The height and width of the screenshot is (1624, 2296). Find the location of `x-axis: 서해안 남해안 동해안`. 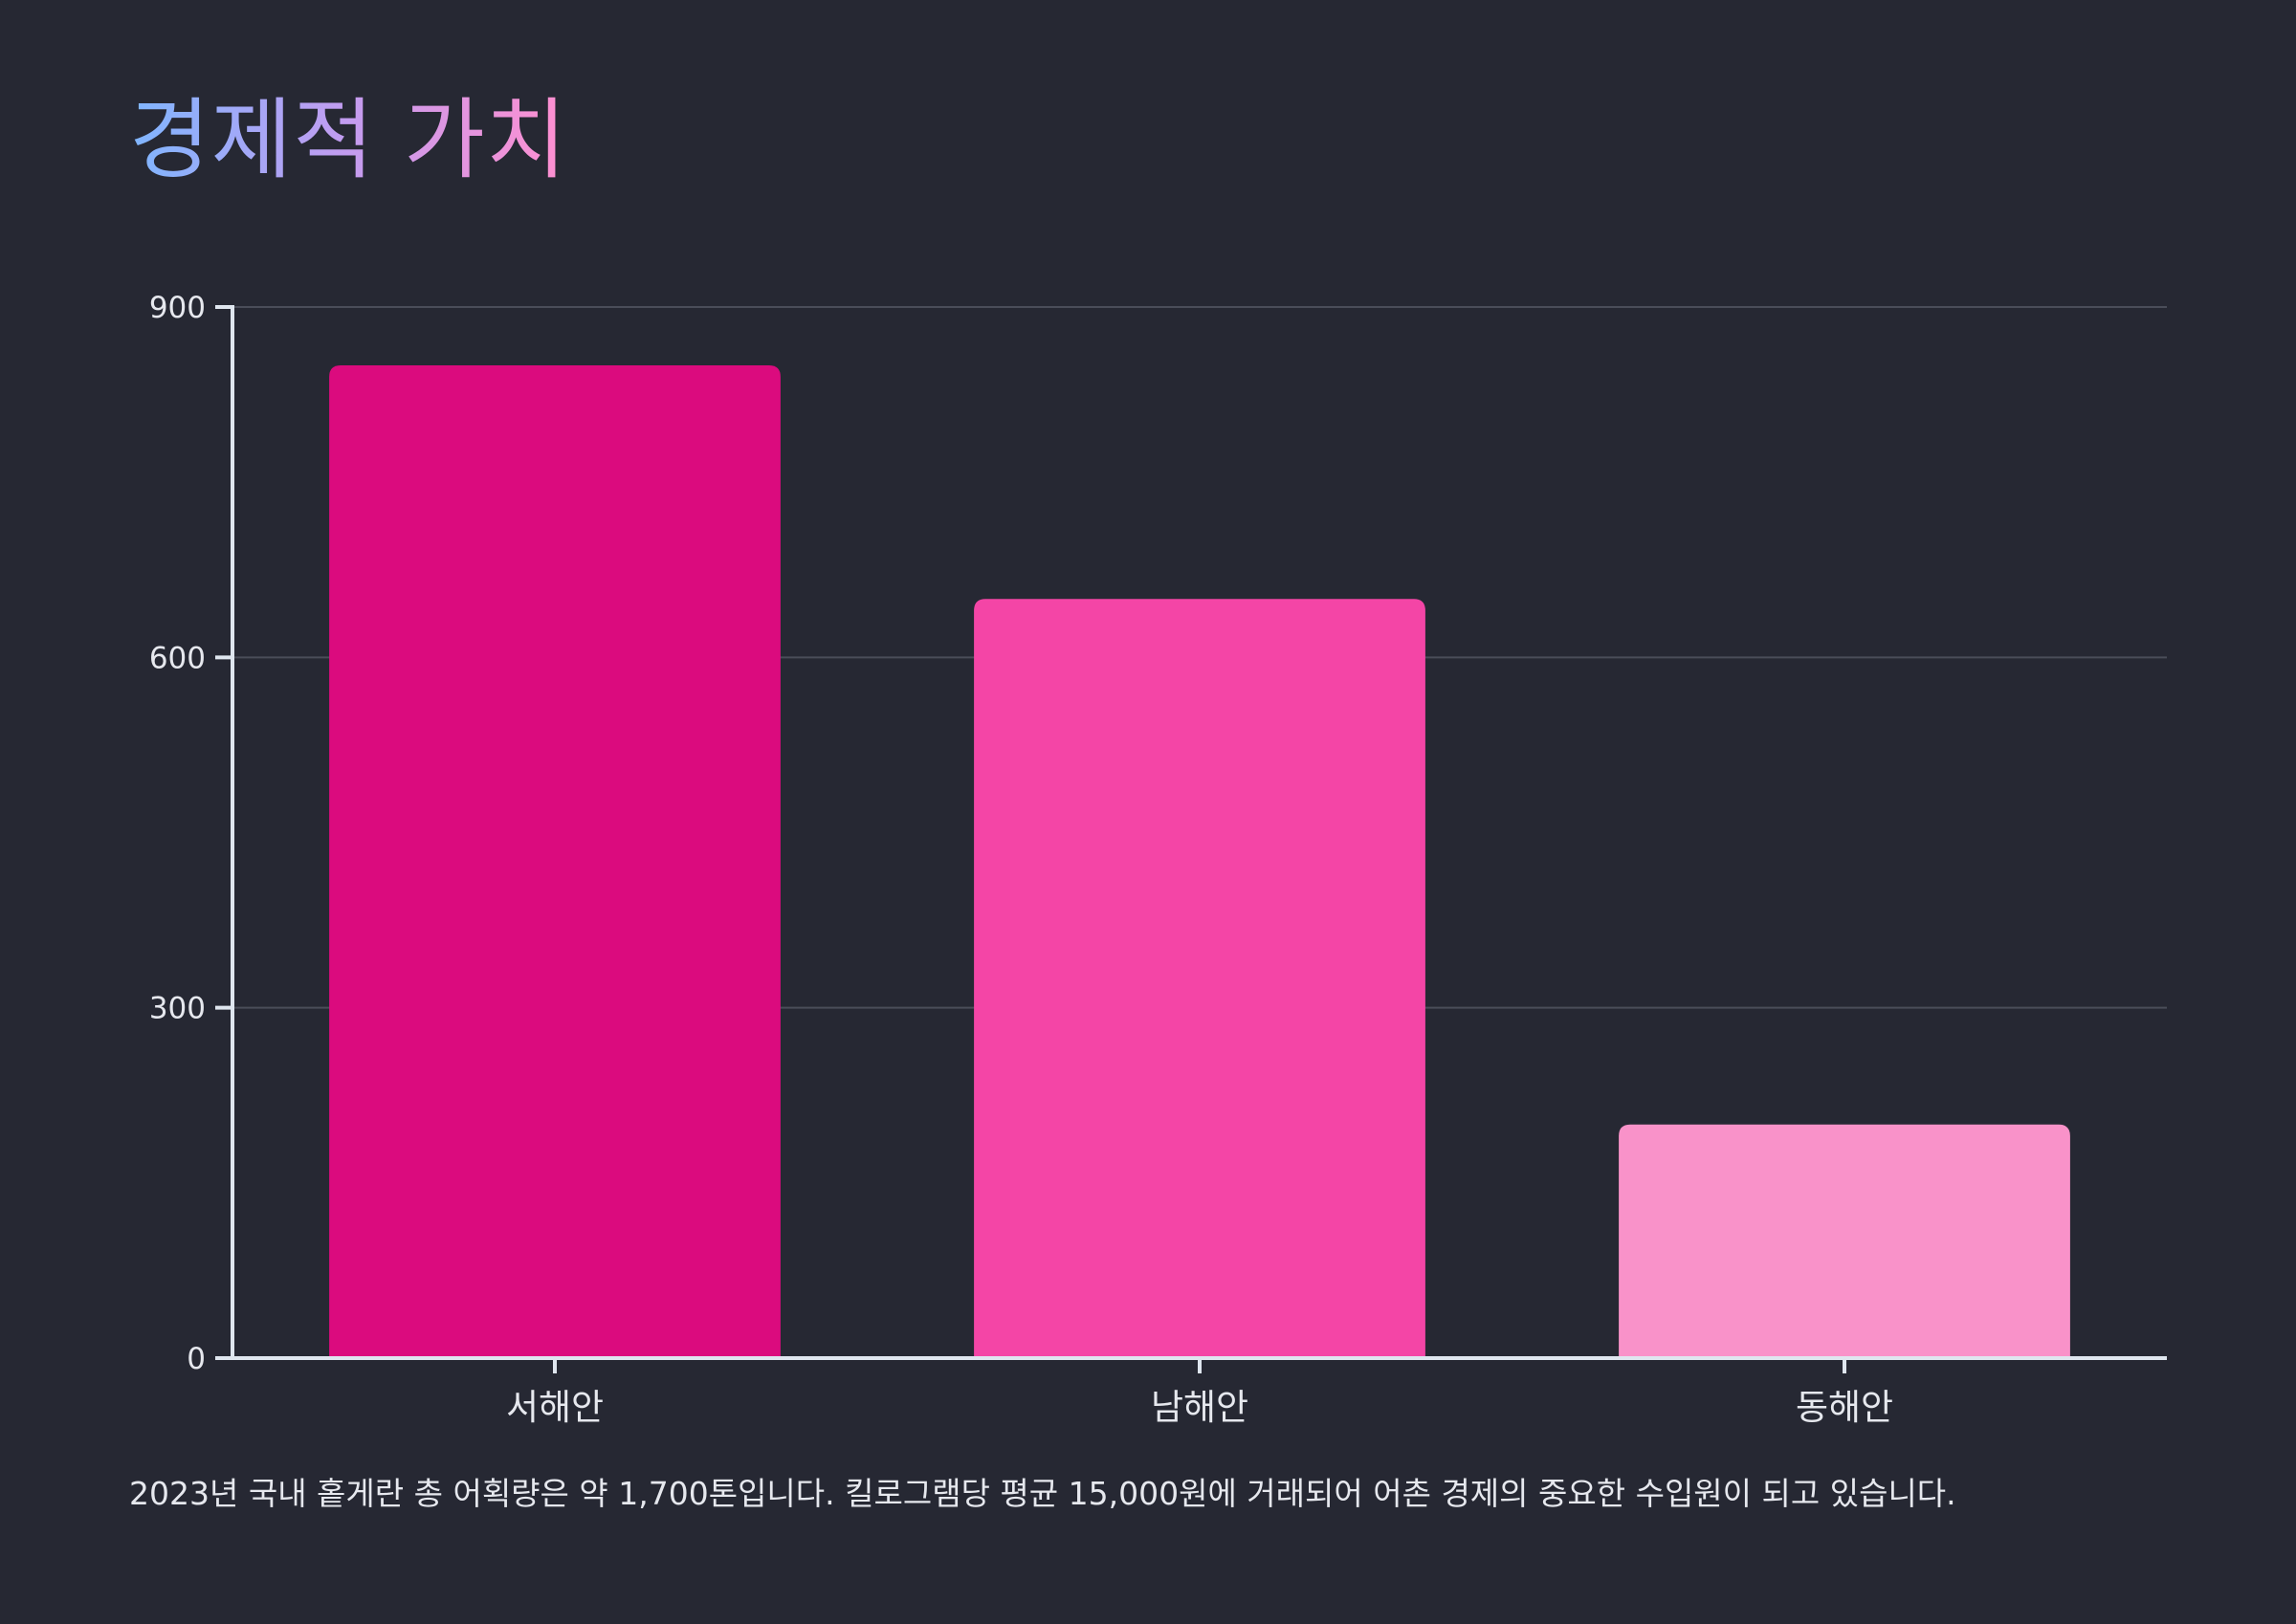

x-axis: 서해안 남해안 동해안 is located at coordinates (1199, 1392).